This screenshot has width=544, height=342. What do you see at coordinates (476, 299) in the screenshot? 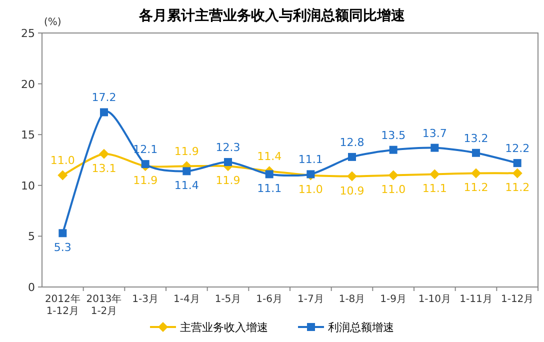
I see `x-tick-label: 1-11月` at bounding box center [476, 299].